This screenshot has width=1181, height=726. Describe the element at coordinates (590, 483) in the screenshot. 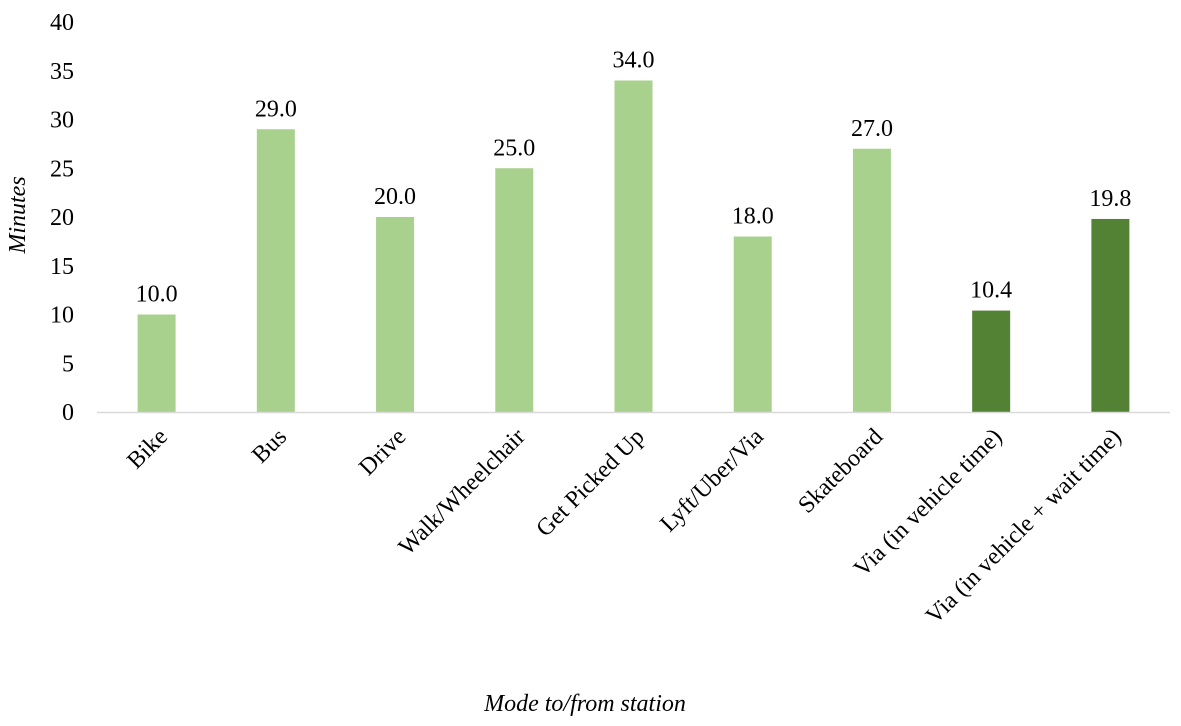

I see `category-label: Get Picked Up` at that location.